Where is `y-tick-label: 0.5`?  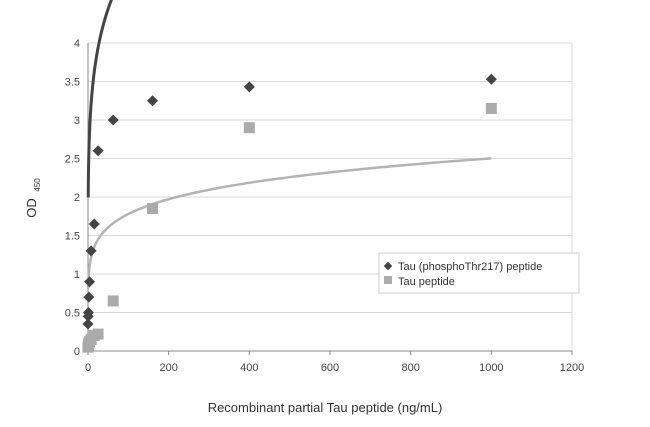 y-tick-label: 0.5 is located at coordinates (72, 314).